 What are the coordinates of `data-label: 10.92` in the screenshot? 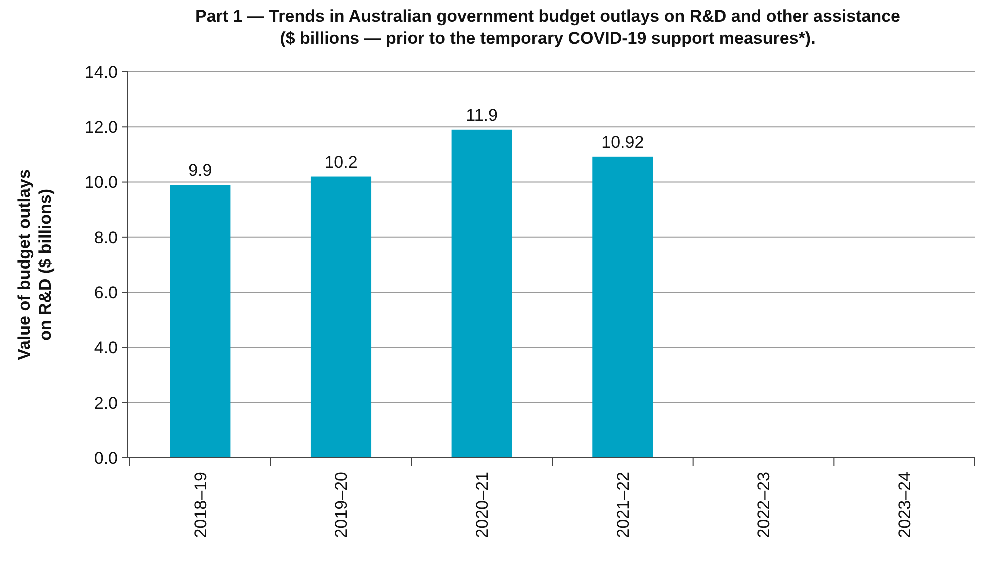 It's located at (623, 142).